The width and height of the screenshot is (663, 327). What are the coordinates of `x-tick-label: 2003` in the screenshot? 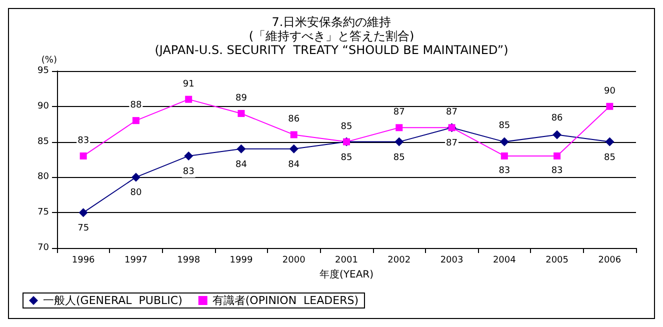 It's located at (452, 261).